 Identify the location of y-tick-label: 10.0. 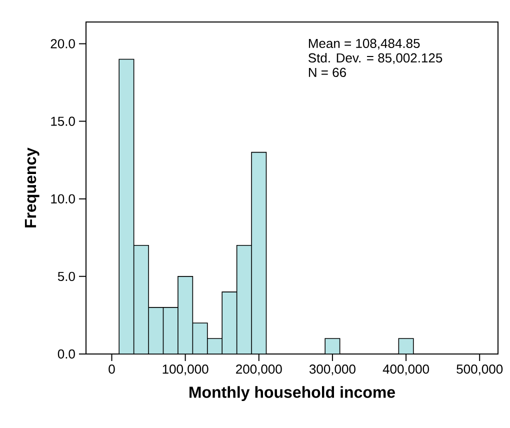
(63, 199).